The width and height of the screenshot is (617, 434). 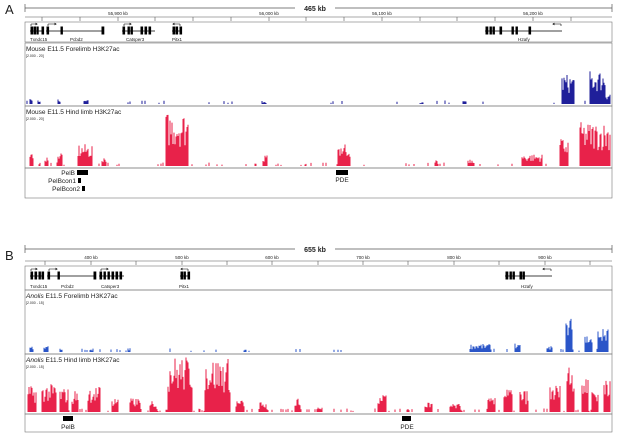 What do you see at coordinates (83, 188) in the screenshot?
I see `region-pelbcon2` at bounding box center [83, 188].